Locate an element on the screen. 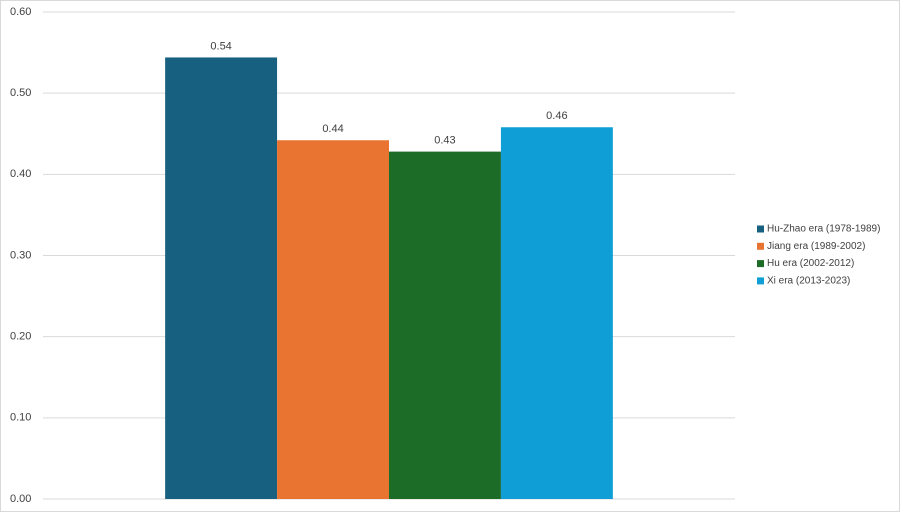 This screenshot has height=512, width=900. legend-label: Xi era (2013-2023) is located at coordinates (808, 281).